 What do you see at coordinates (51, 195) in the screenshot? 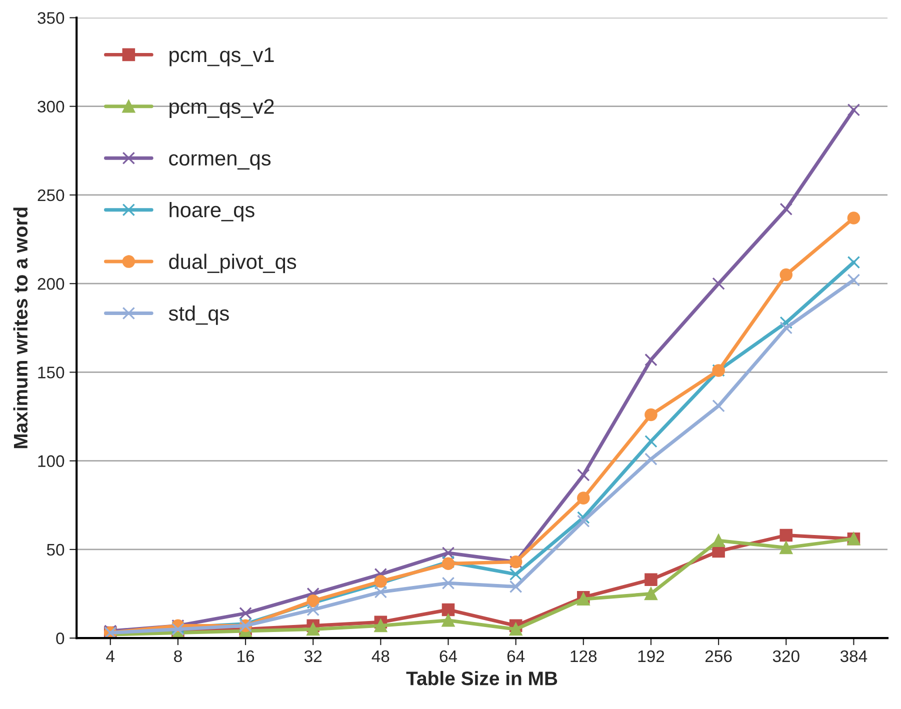
I see `y-tick-label: 250` at bounding box center [51, 195].